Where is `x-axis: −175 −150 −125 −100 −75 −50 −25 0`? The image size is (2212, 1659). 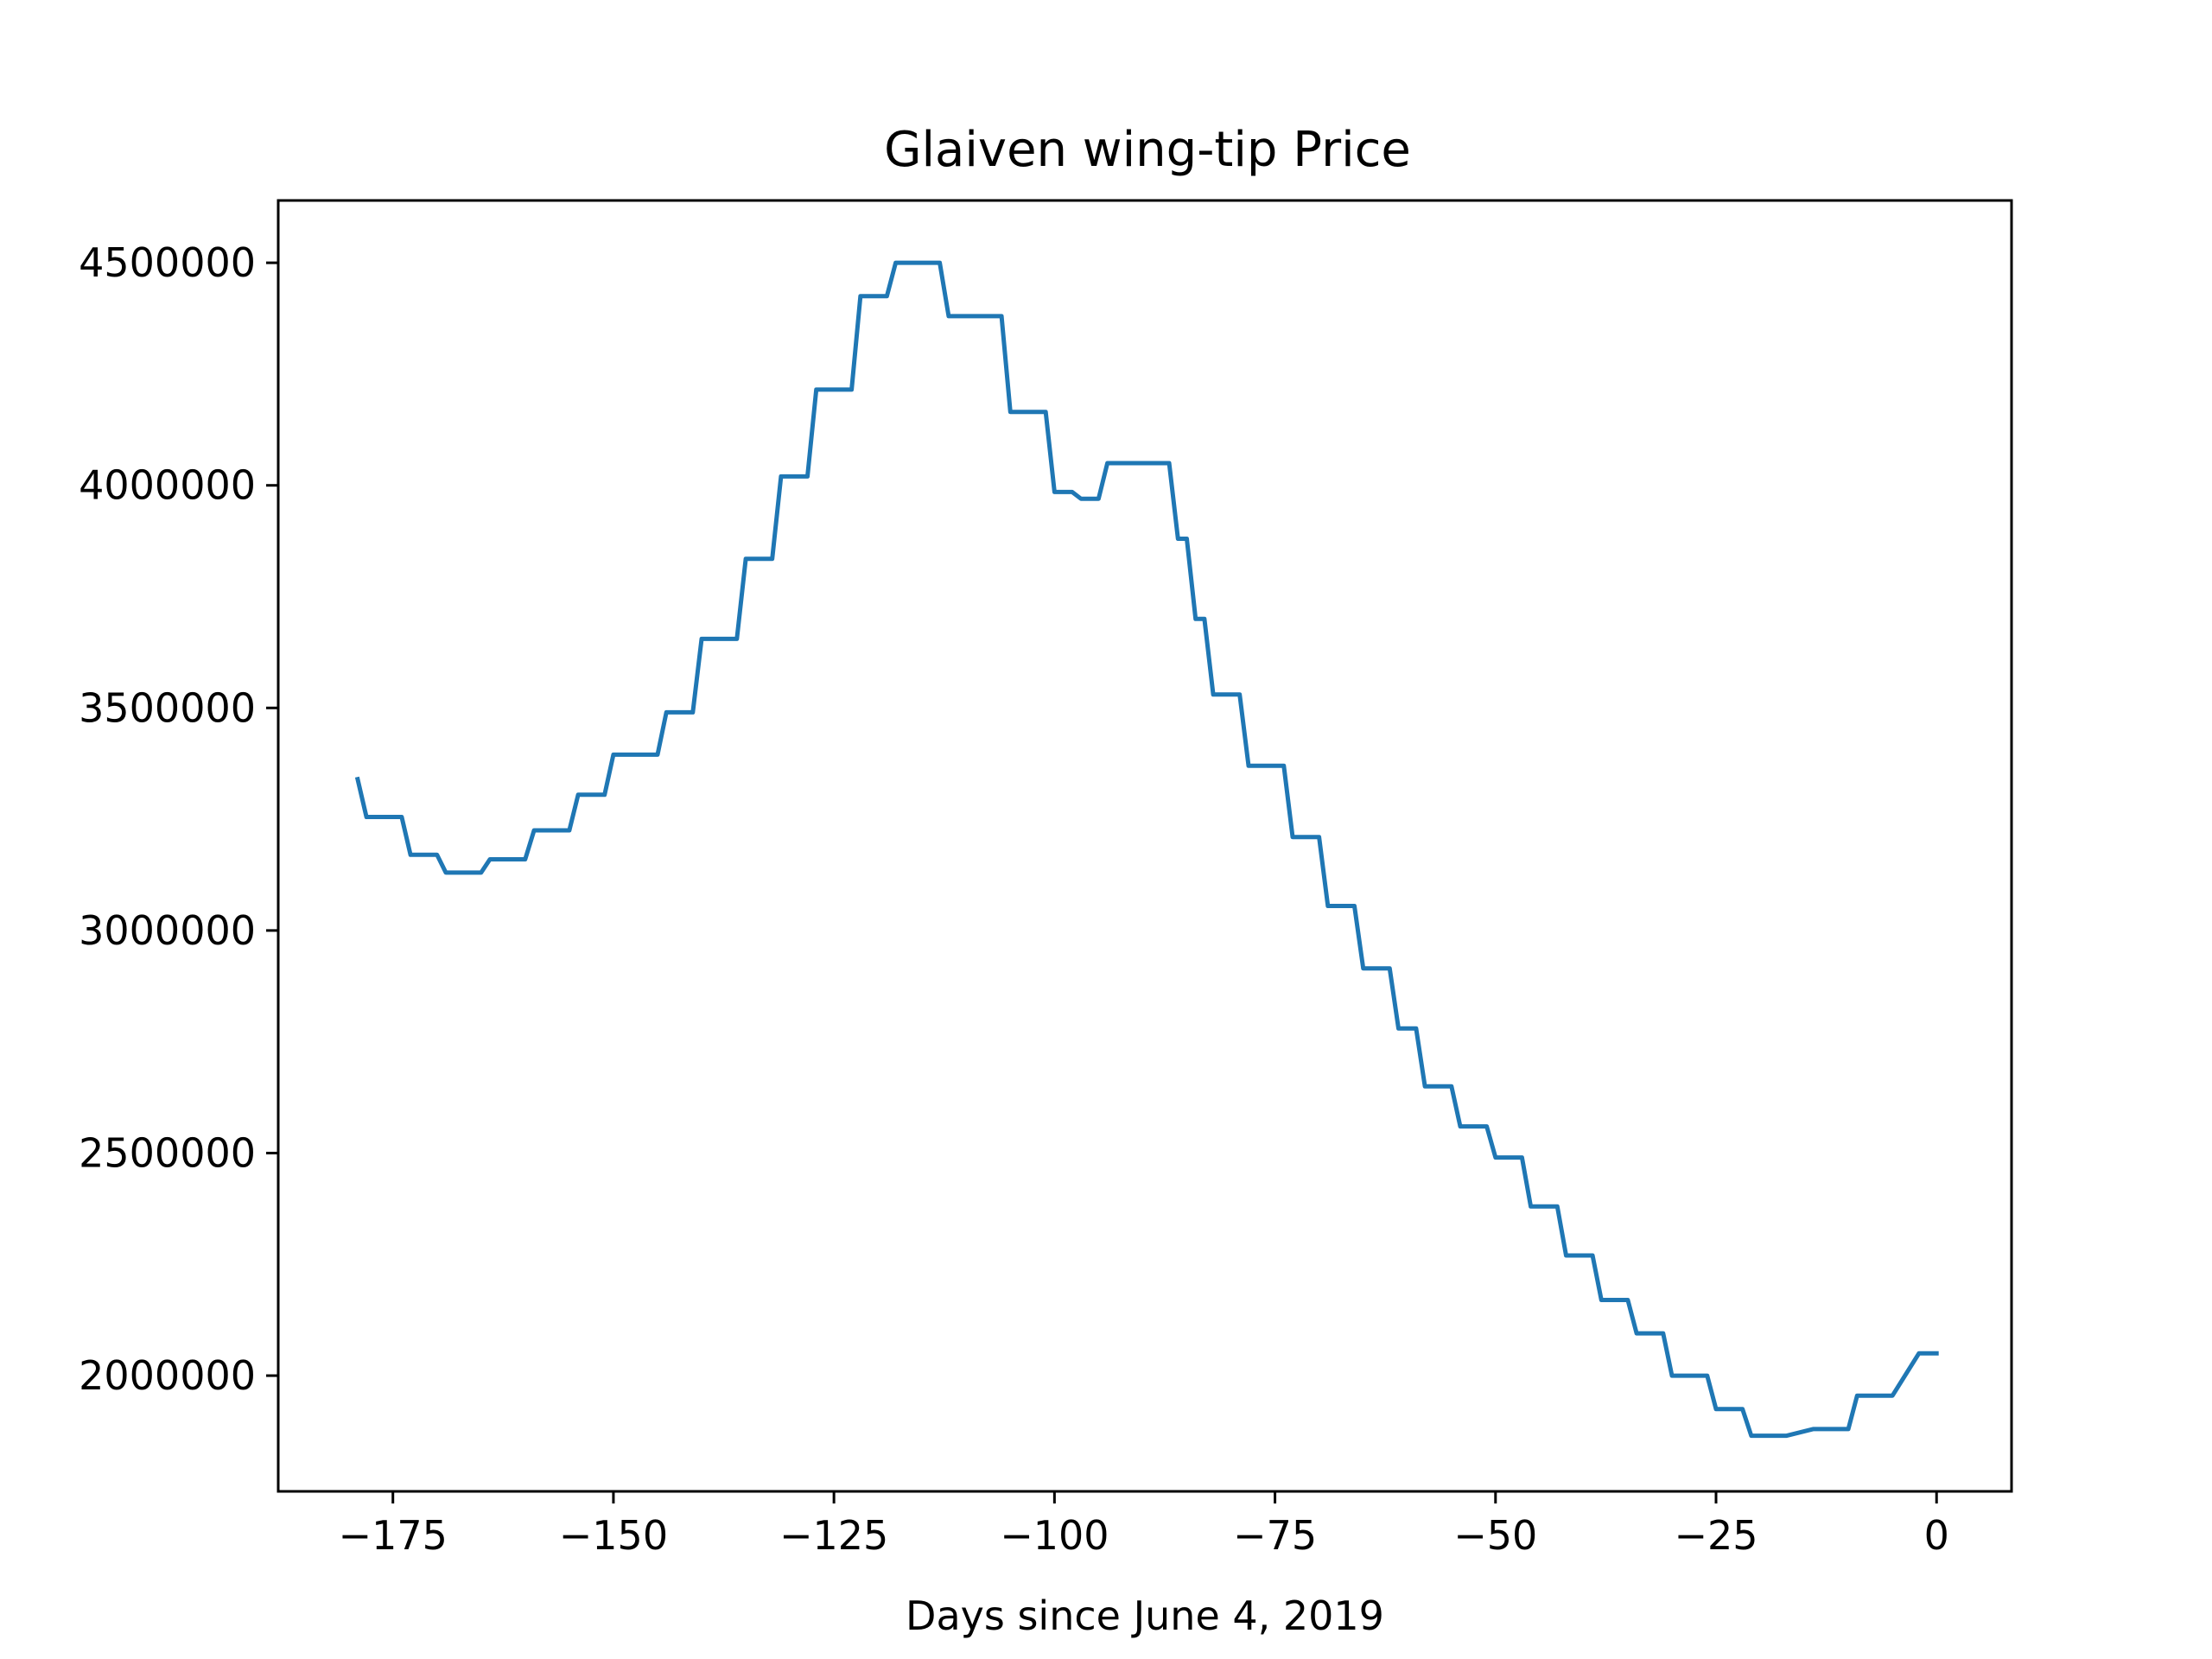 x-axis: −175 −150 −125 −100 −75 −50 −25 0 is located at coordinates (1144, 1525).